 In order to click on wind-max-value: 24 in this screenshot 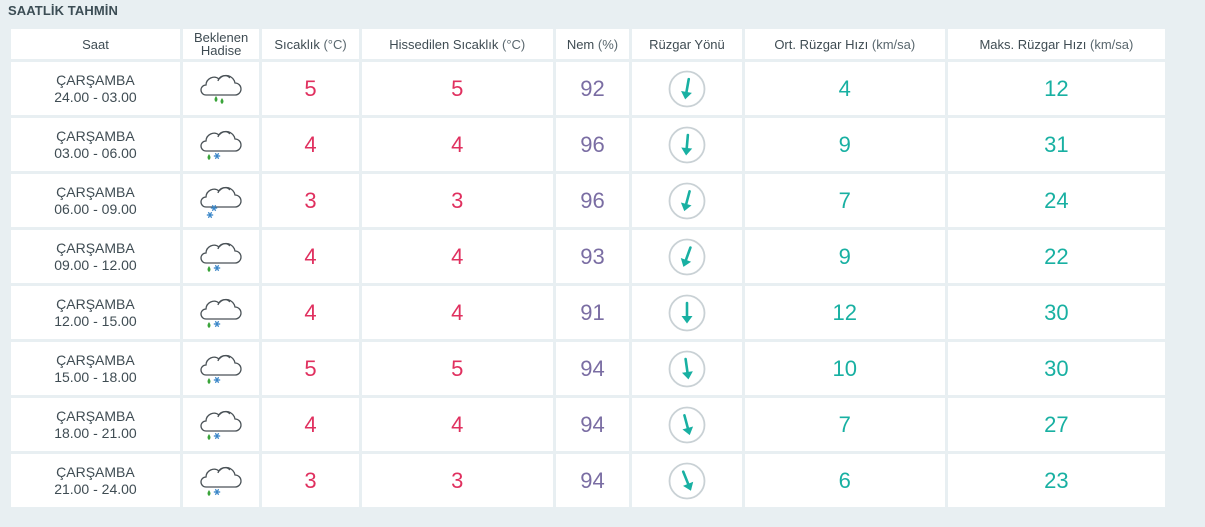, I will do `click(1056, 200)`.